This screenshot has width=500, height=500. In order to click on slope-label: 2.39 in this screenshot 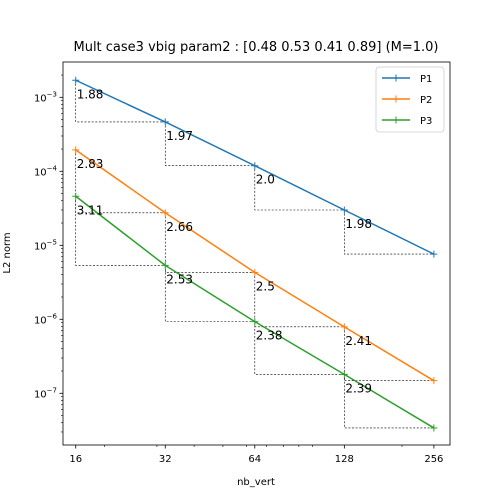, I will do `click(358, 388)`.